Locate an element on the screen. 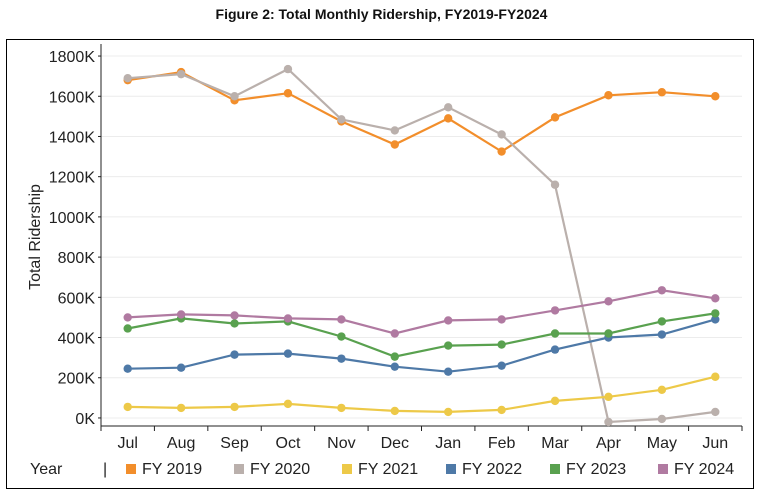 The width and height of the screenshot is (763, 498). x-tick-label: Mar is located at coordinates (555, 443).